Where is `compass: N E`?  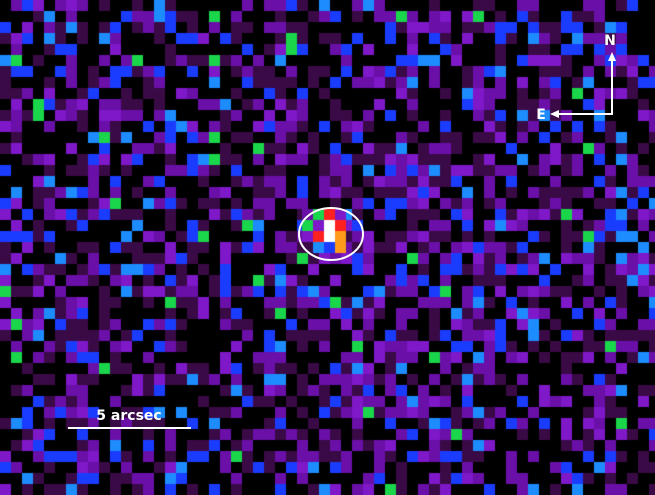 compass: N E is located at coordinates (576, 78).